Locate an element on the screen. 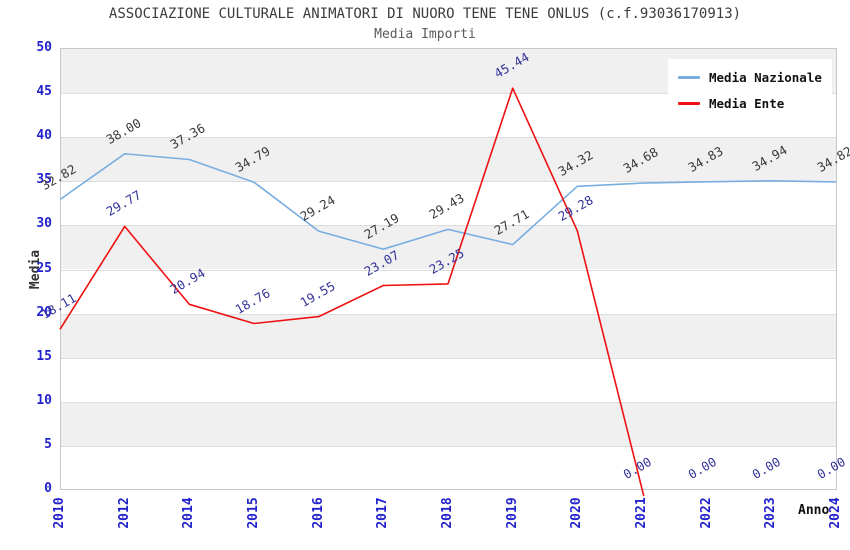  y-tick-label: 30 is located at coordinates (44, 224).